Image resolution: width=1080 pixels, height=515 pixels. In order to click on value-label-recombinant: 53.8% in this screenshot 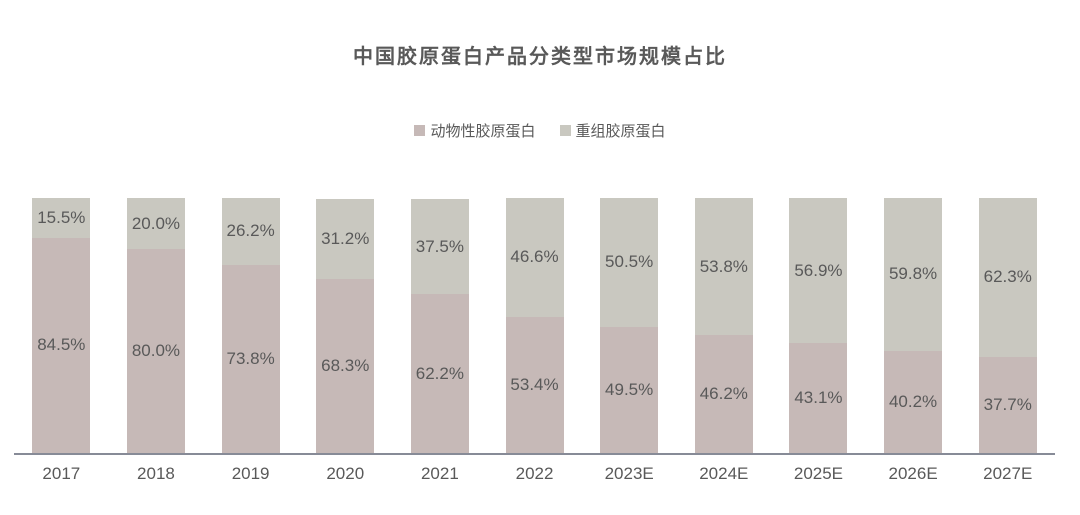, I will do `click(723, 266)`.